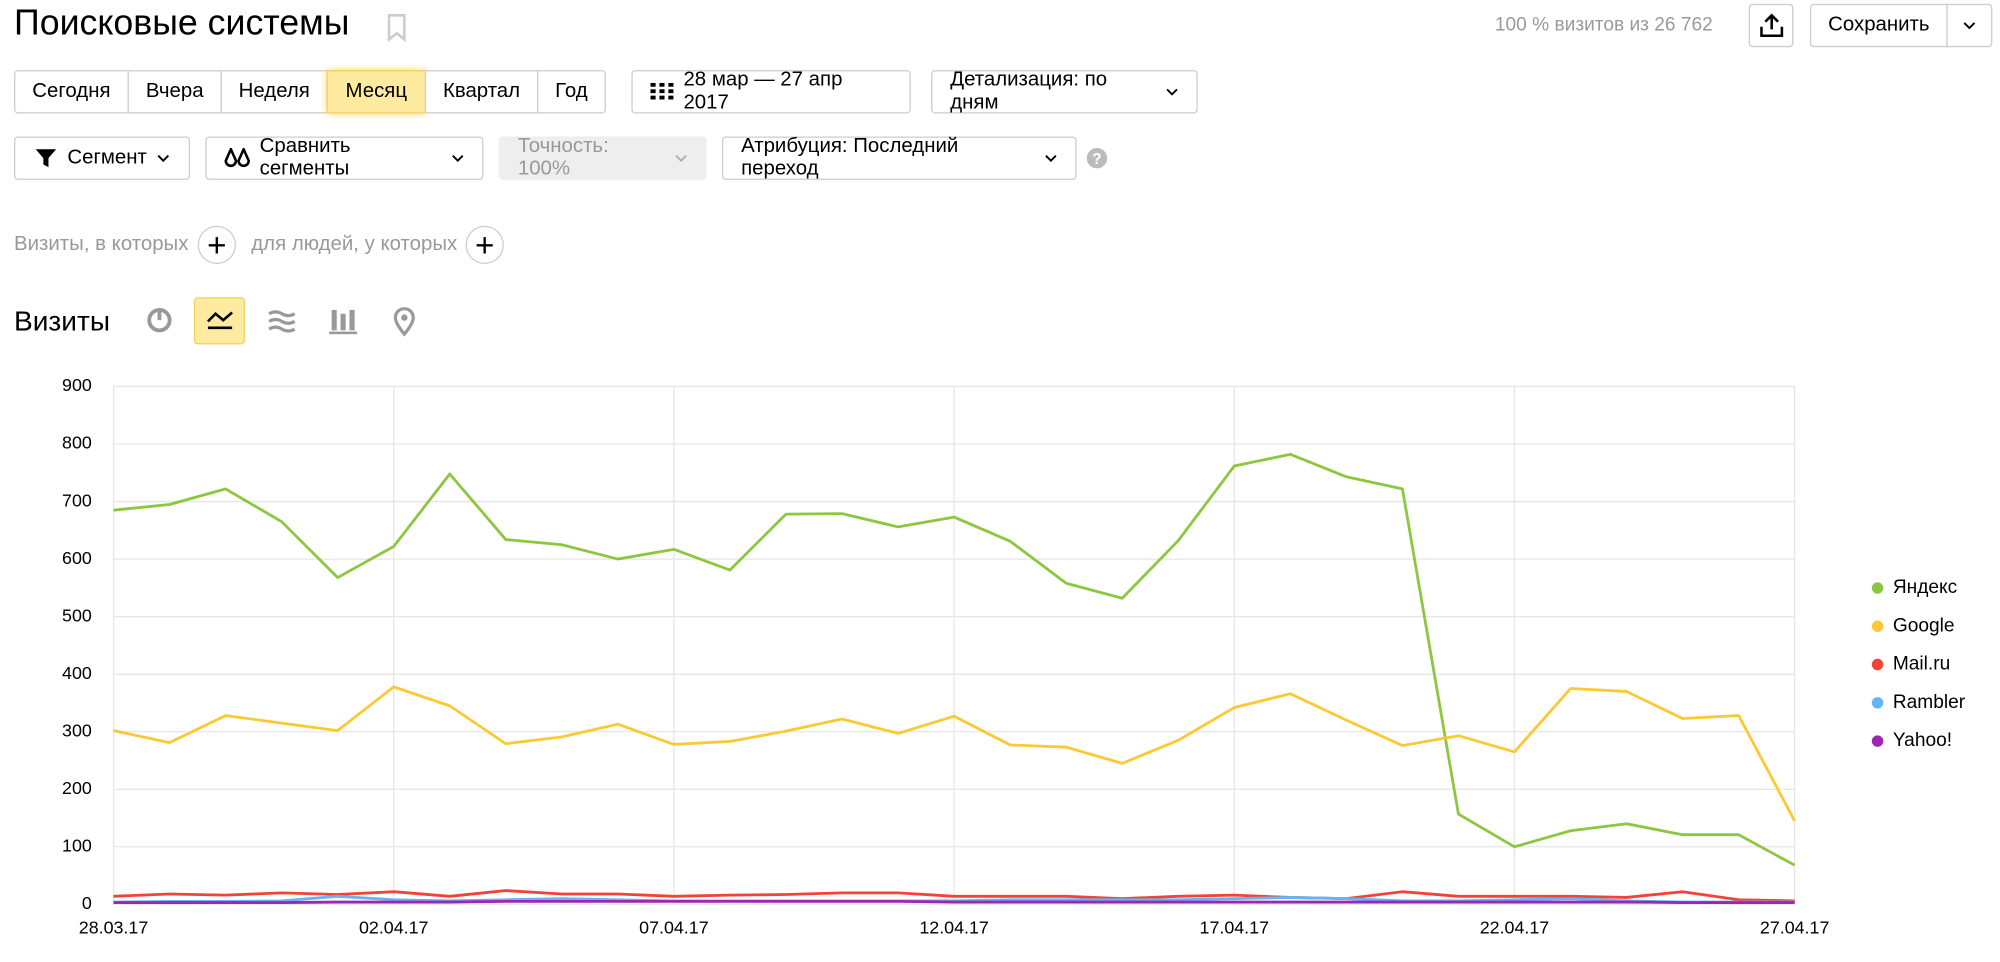  Describe the element at coordinates (394, 927) in the screenshot. I see `x-tick-label: 02.04.17` at that location.